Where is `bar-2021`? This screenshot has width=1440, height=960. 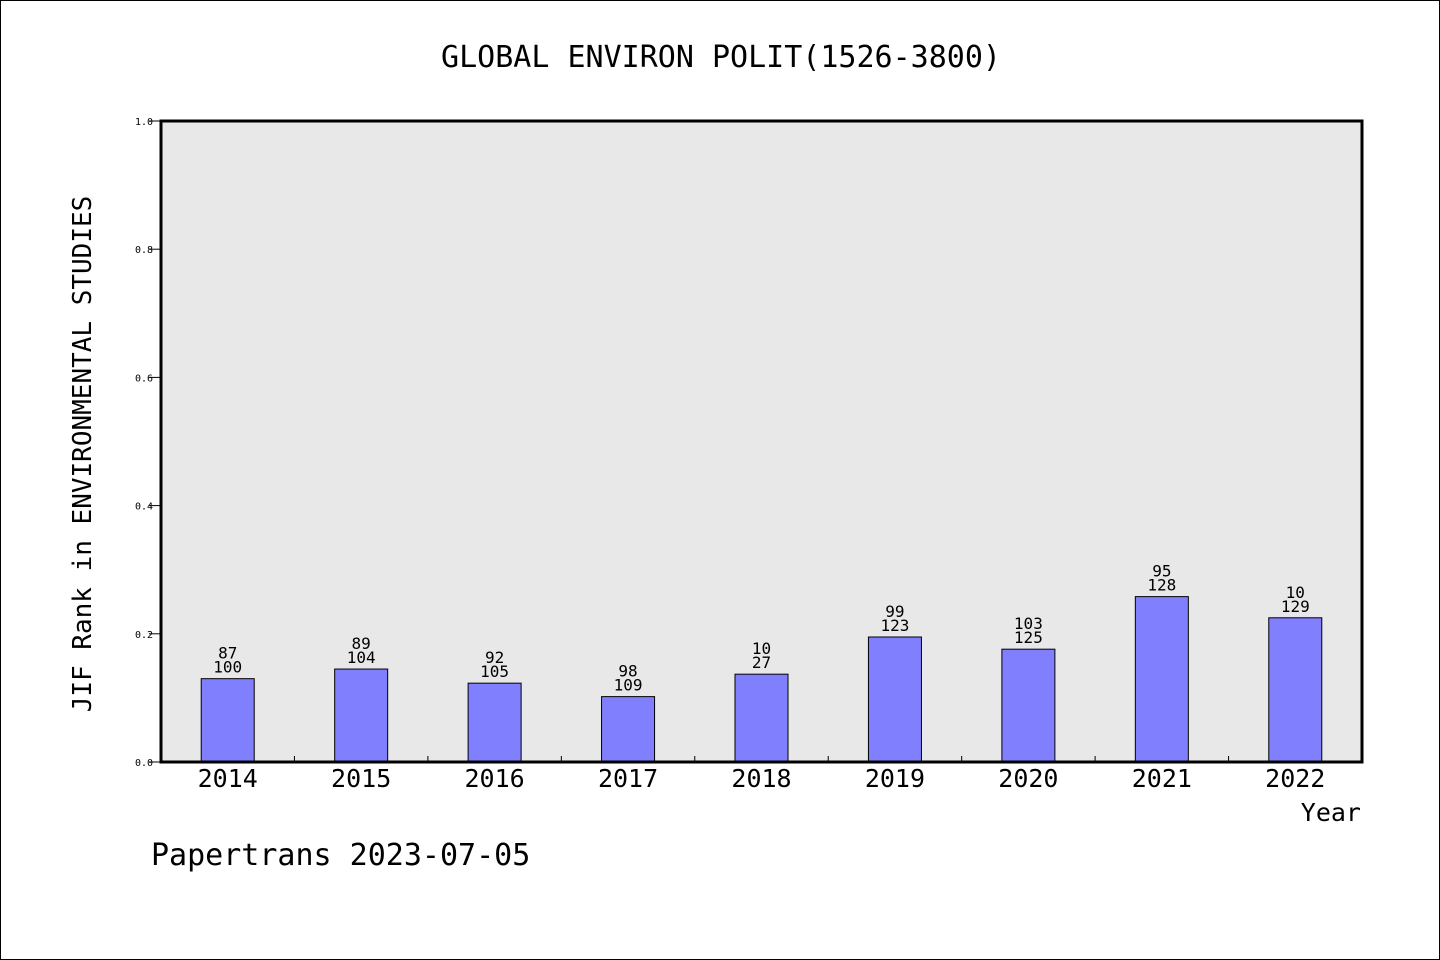
bar-2021 is located at coordinates (1161, 679).